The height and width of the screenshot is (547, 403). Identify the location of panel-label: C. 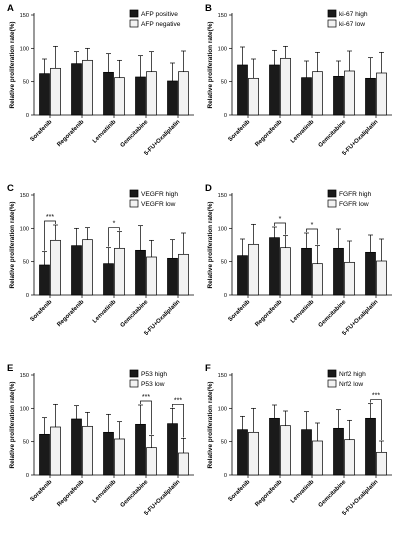
(10, 188).